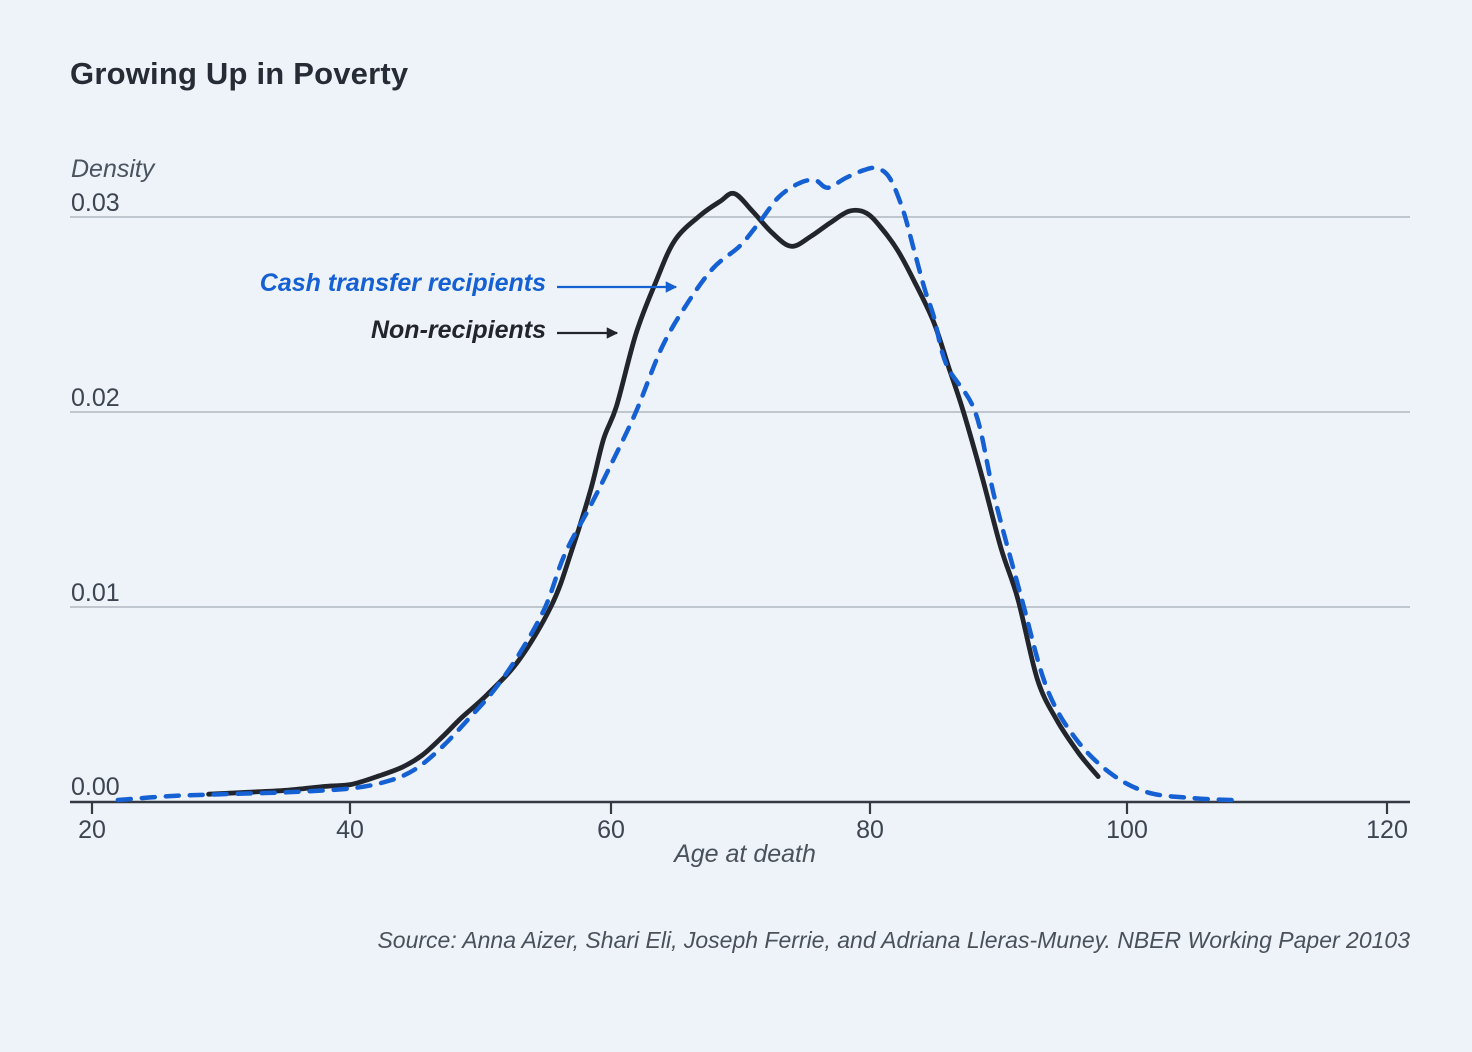 This screenshot has width=1472, height=1052. Describe the element at coordinates (95, 593) in the screenshot. I see `y-tick-label-001: 0.01` at that location.